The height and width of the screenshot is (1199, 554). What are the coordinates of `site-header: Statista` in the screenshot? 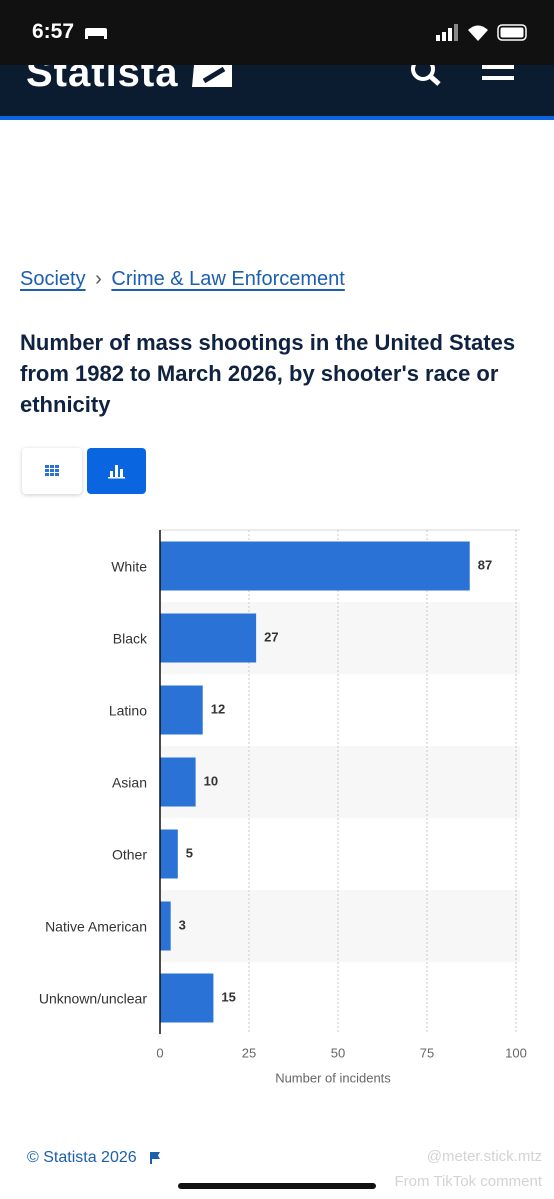 It's located at (277, 92).